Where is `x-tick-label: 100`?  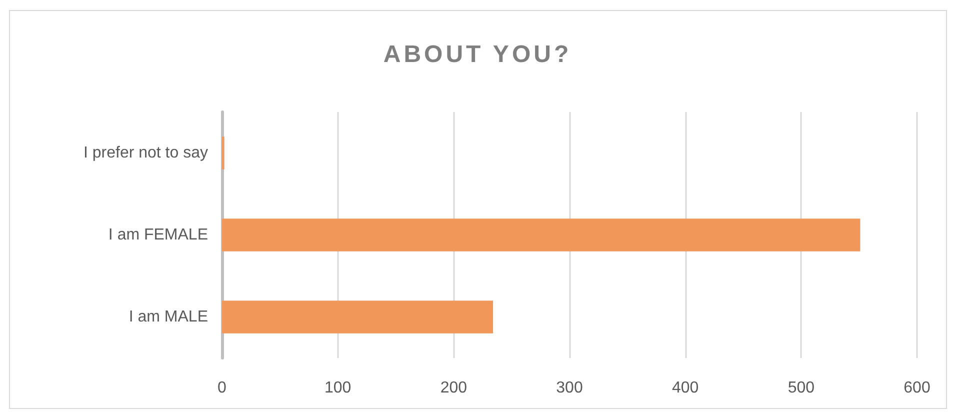
x-tick-label: 100 is located at coordinates (338, 388).